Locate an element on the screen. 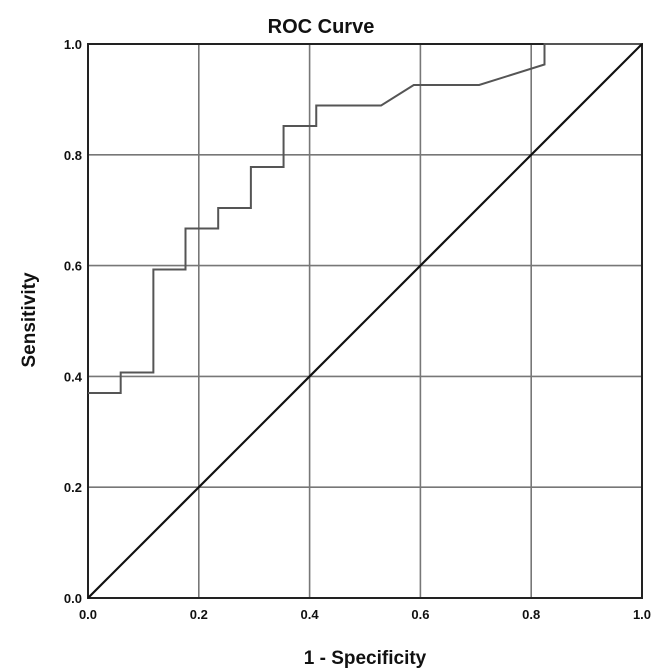  x-tick-label: 0.6 is located at coordinates (420, 614).